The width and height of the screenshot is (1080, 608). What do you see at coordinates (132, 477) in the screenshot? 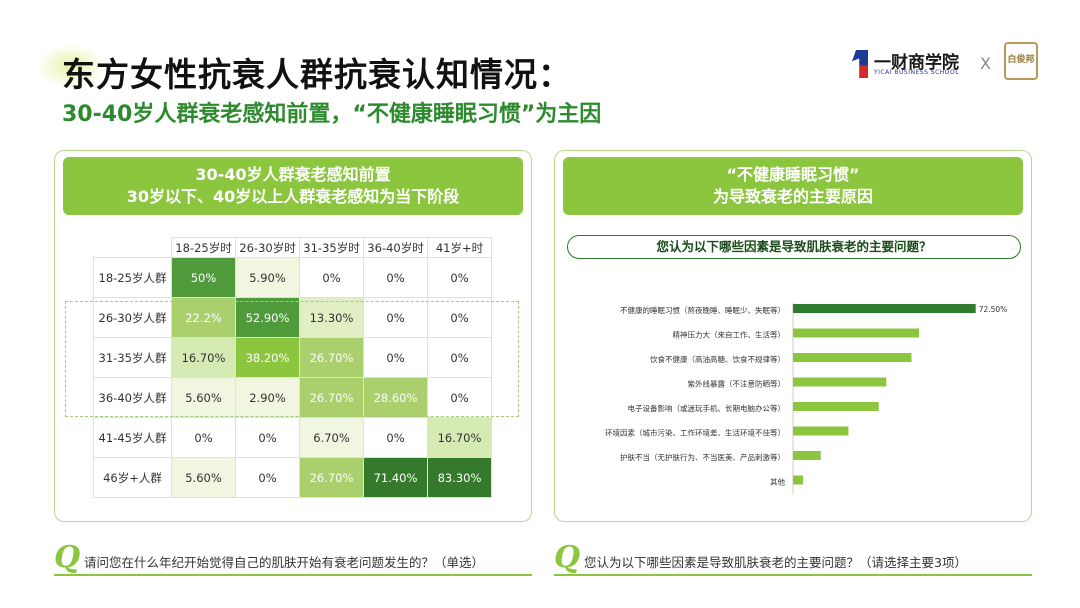
I see `heatmap-row-label: 46岁+人群` at bounding box center [132, 477].